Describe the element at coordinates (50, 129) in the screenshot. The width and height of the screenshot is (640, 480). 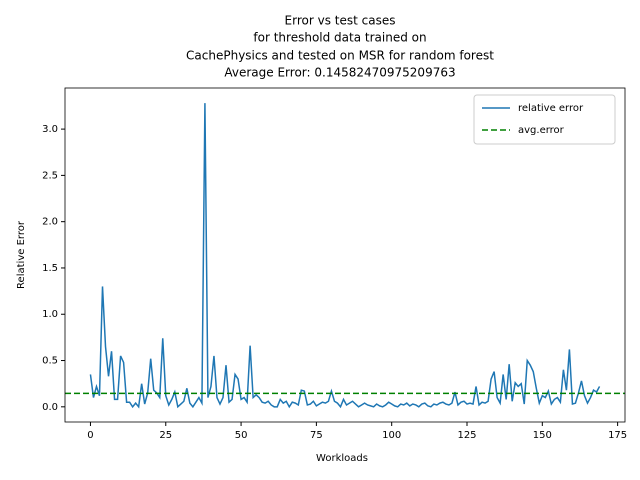
I see `y-tick-label: 3.0` at that location.